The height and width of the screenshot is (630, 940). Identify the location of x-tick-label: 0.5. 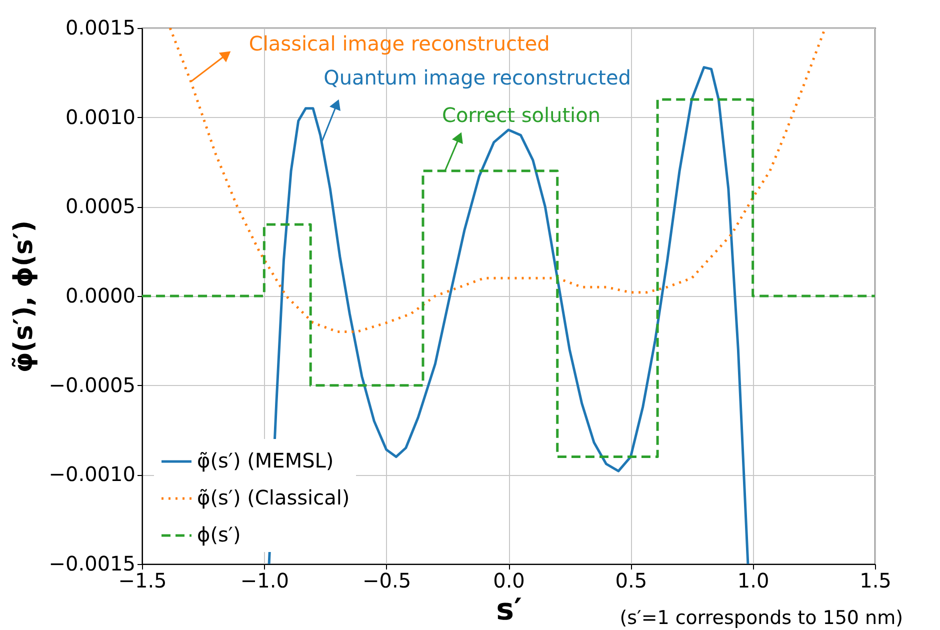
(631, 580).